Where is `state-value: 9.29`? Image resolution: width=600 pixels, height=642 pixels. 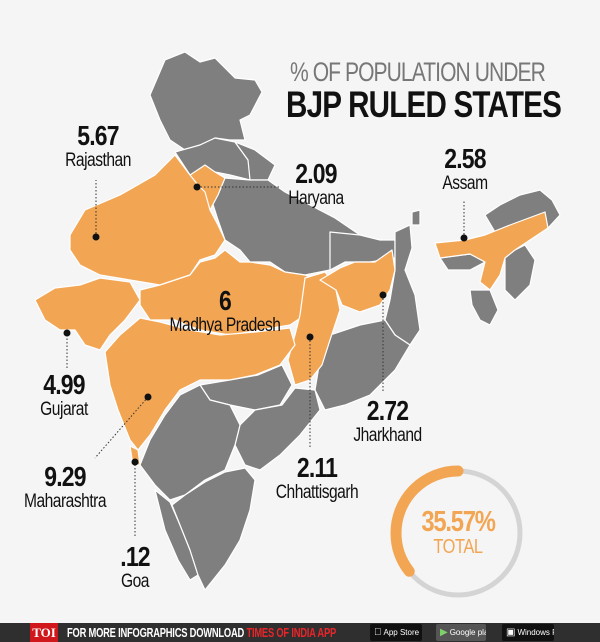
state-value: 9.29 is located at coordinates (65, 476).